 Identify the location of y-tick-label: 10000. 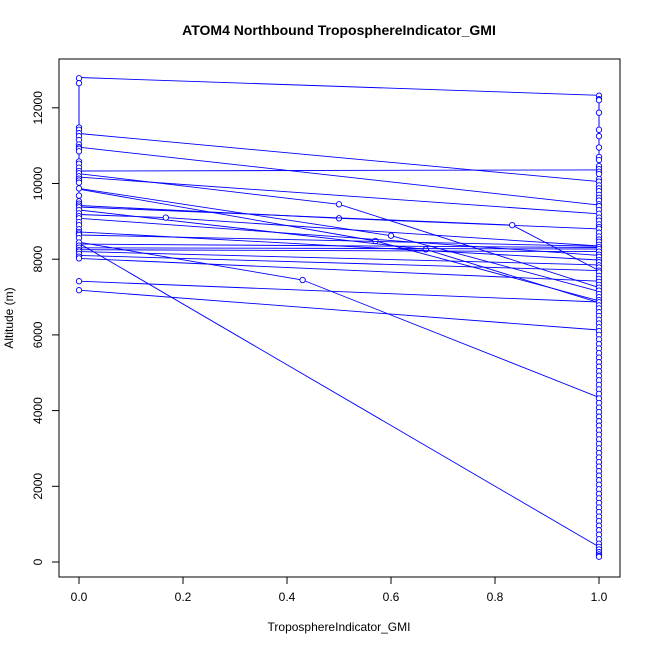
(38, 183).